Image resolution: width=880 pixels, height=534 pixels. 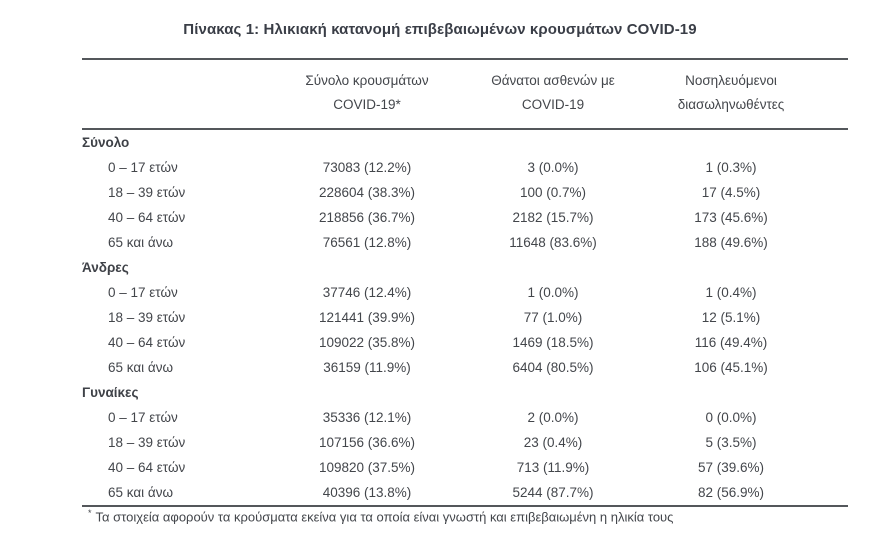 What do you see at coordinates (731, 317) in the screenshot?
I see `intubated-cell: 12 (5.1%)` at bounding box center [731, 317].